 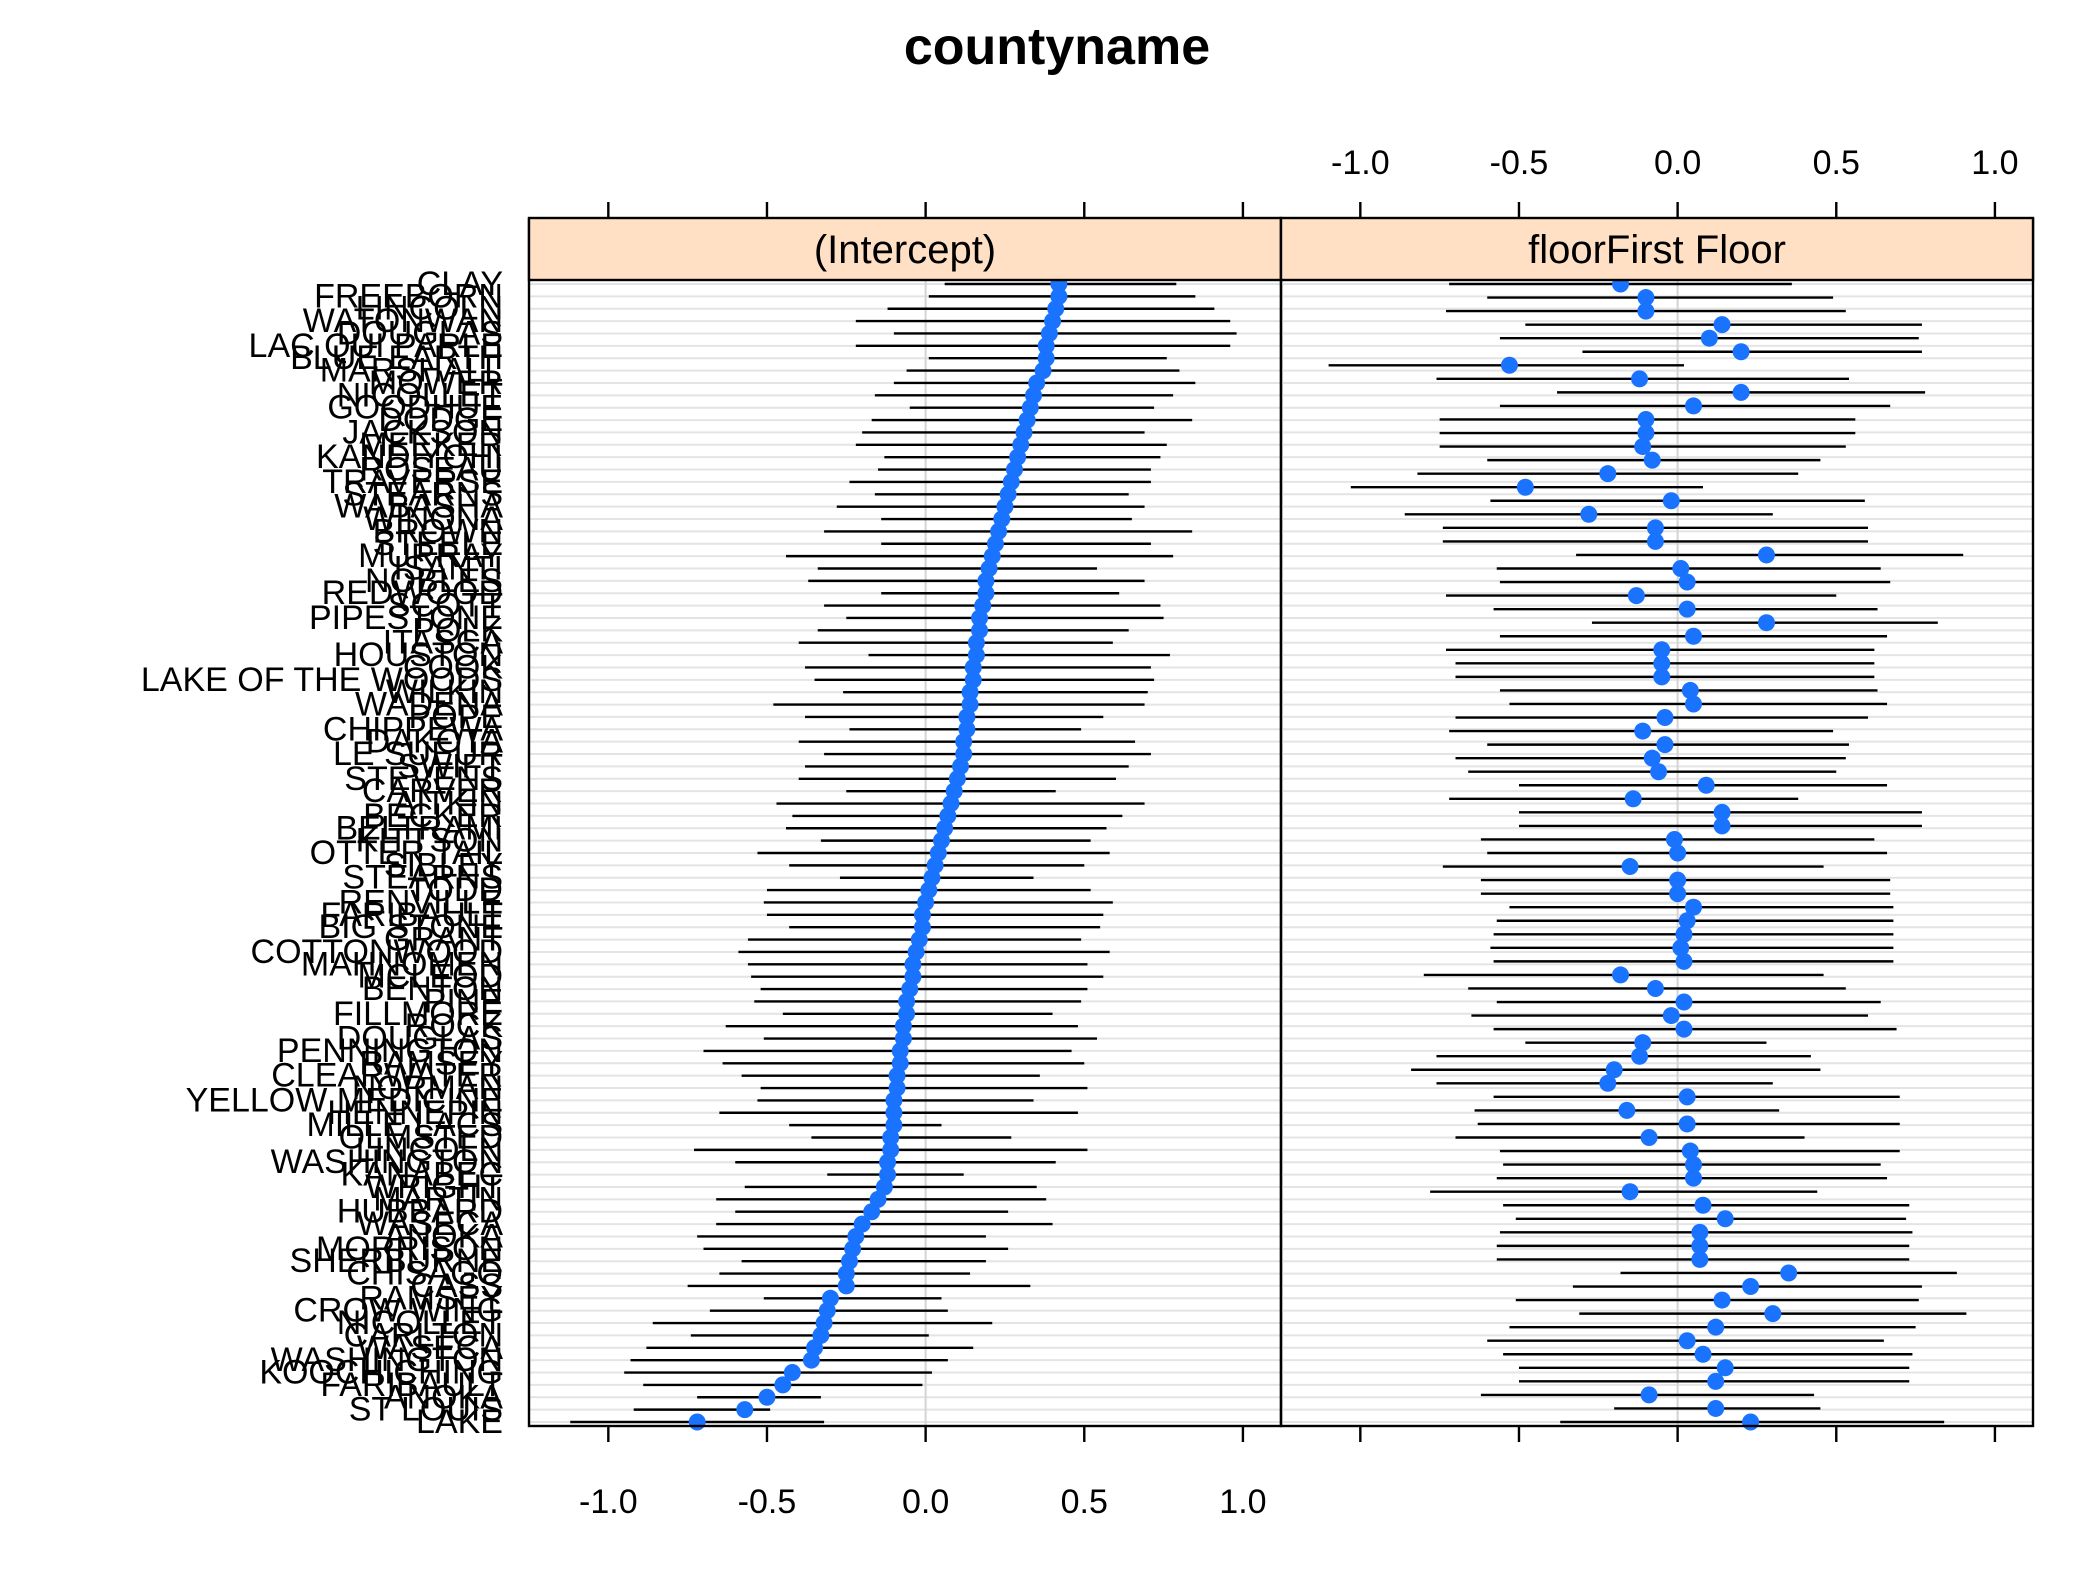 I want to click on county-label: KANABEC, so click(x=422, y=1175).